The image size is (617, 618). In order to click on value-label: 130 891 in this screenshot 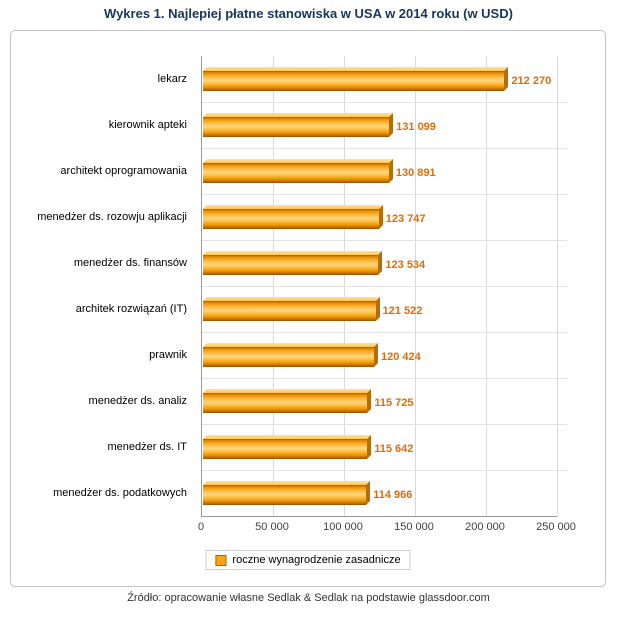, I will do `click(415, 173)`.